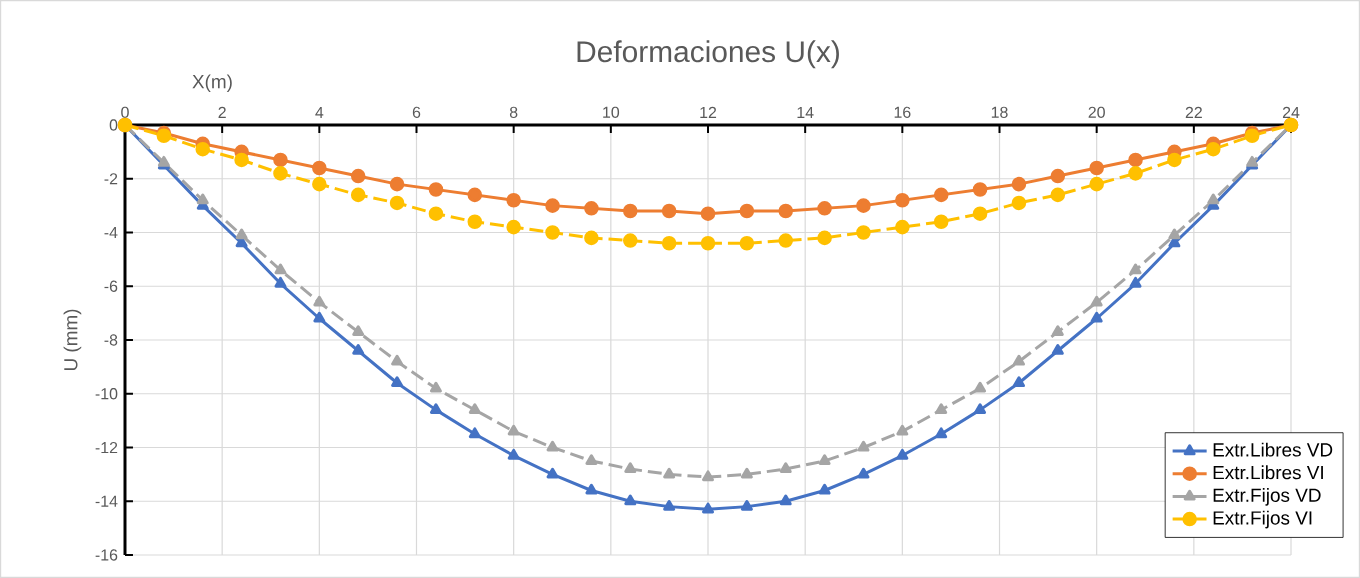  Describe the element at coordinates (125, 112) in the screenshot. I see `x-tick-label: 0` at that location.